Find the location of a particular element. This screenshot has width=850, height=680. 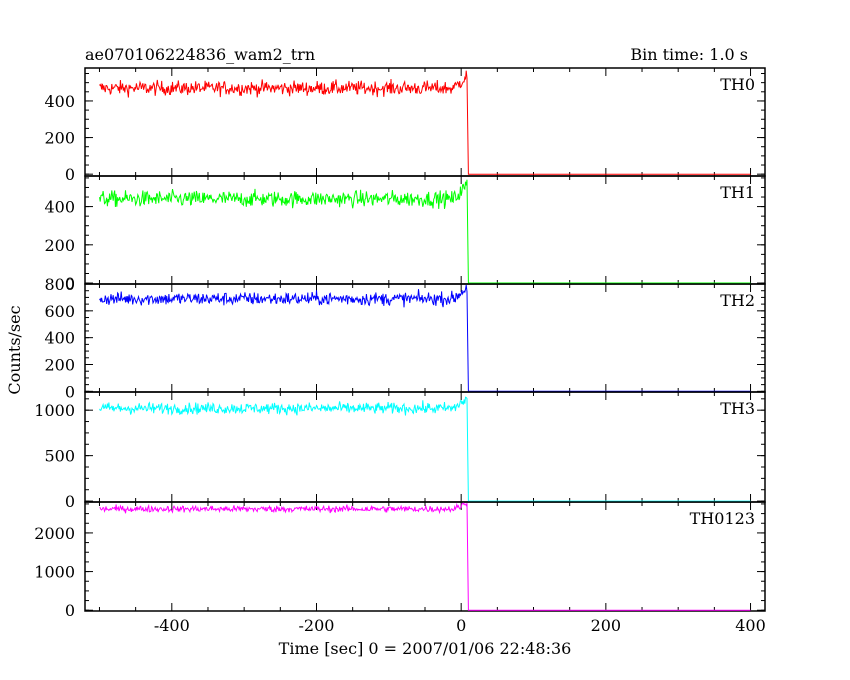

panel-label: TH3 is located at coordinates (737, 408).